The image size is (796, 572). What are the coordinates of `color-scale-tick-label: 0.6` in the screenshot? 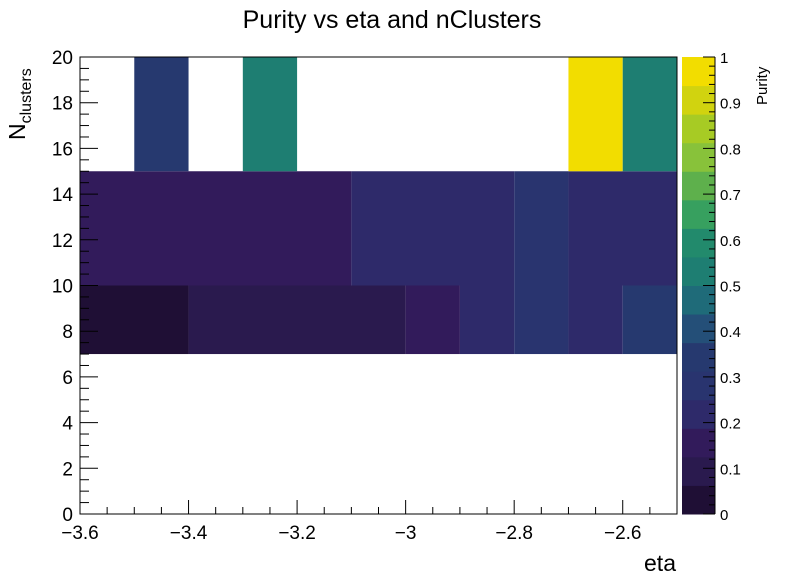 It's located at (730, 241).